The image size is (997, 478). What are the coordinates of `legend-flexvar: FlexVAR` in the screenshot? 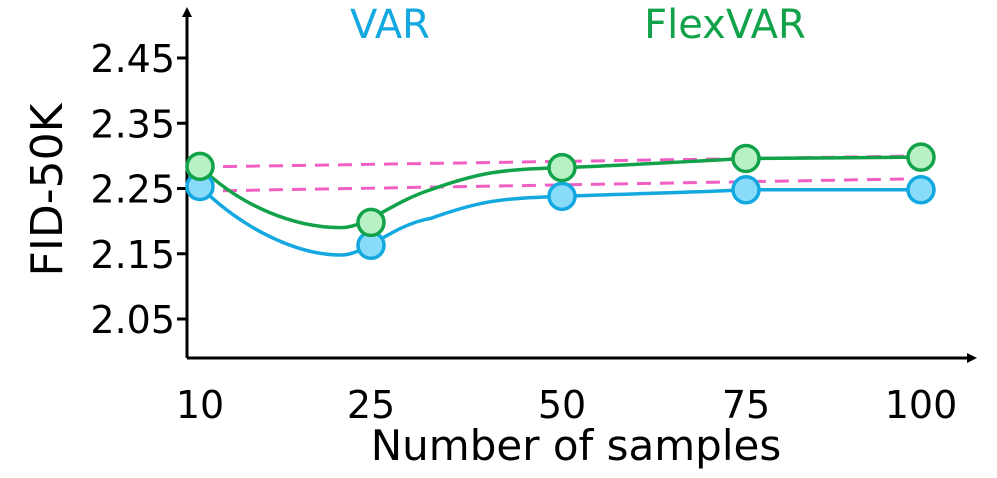 It's located at (725, 25).